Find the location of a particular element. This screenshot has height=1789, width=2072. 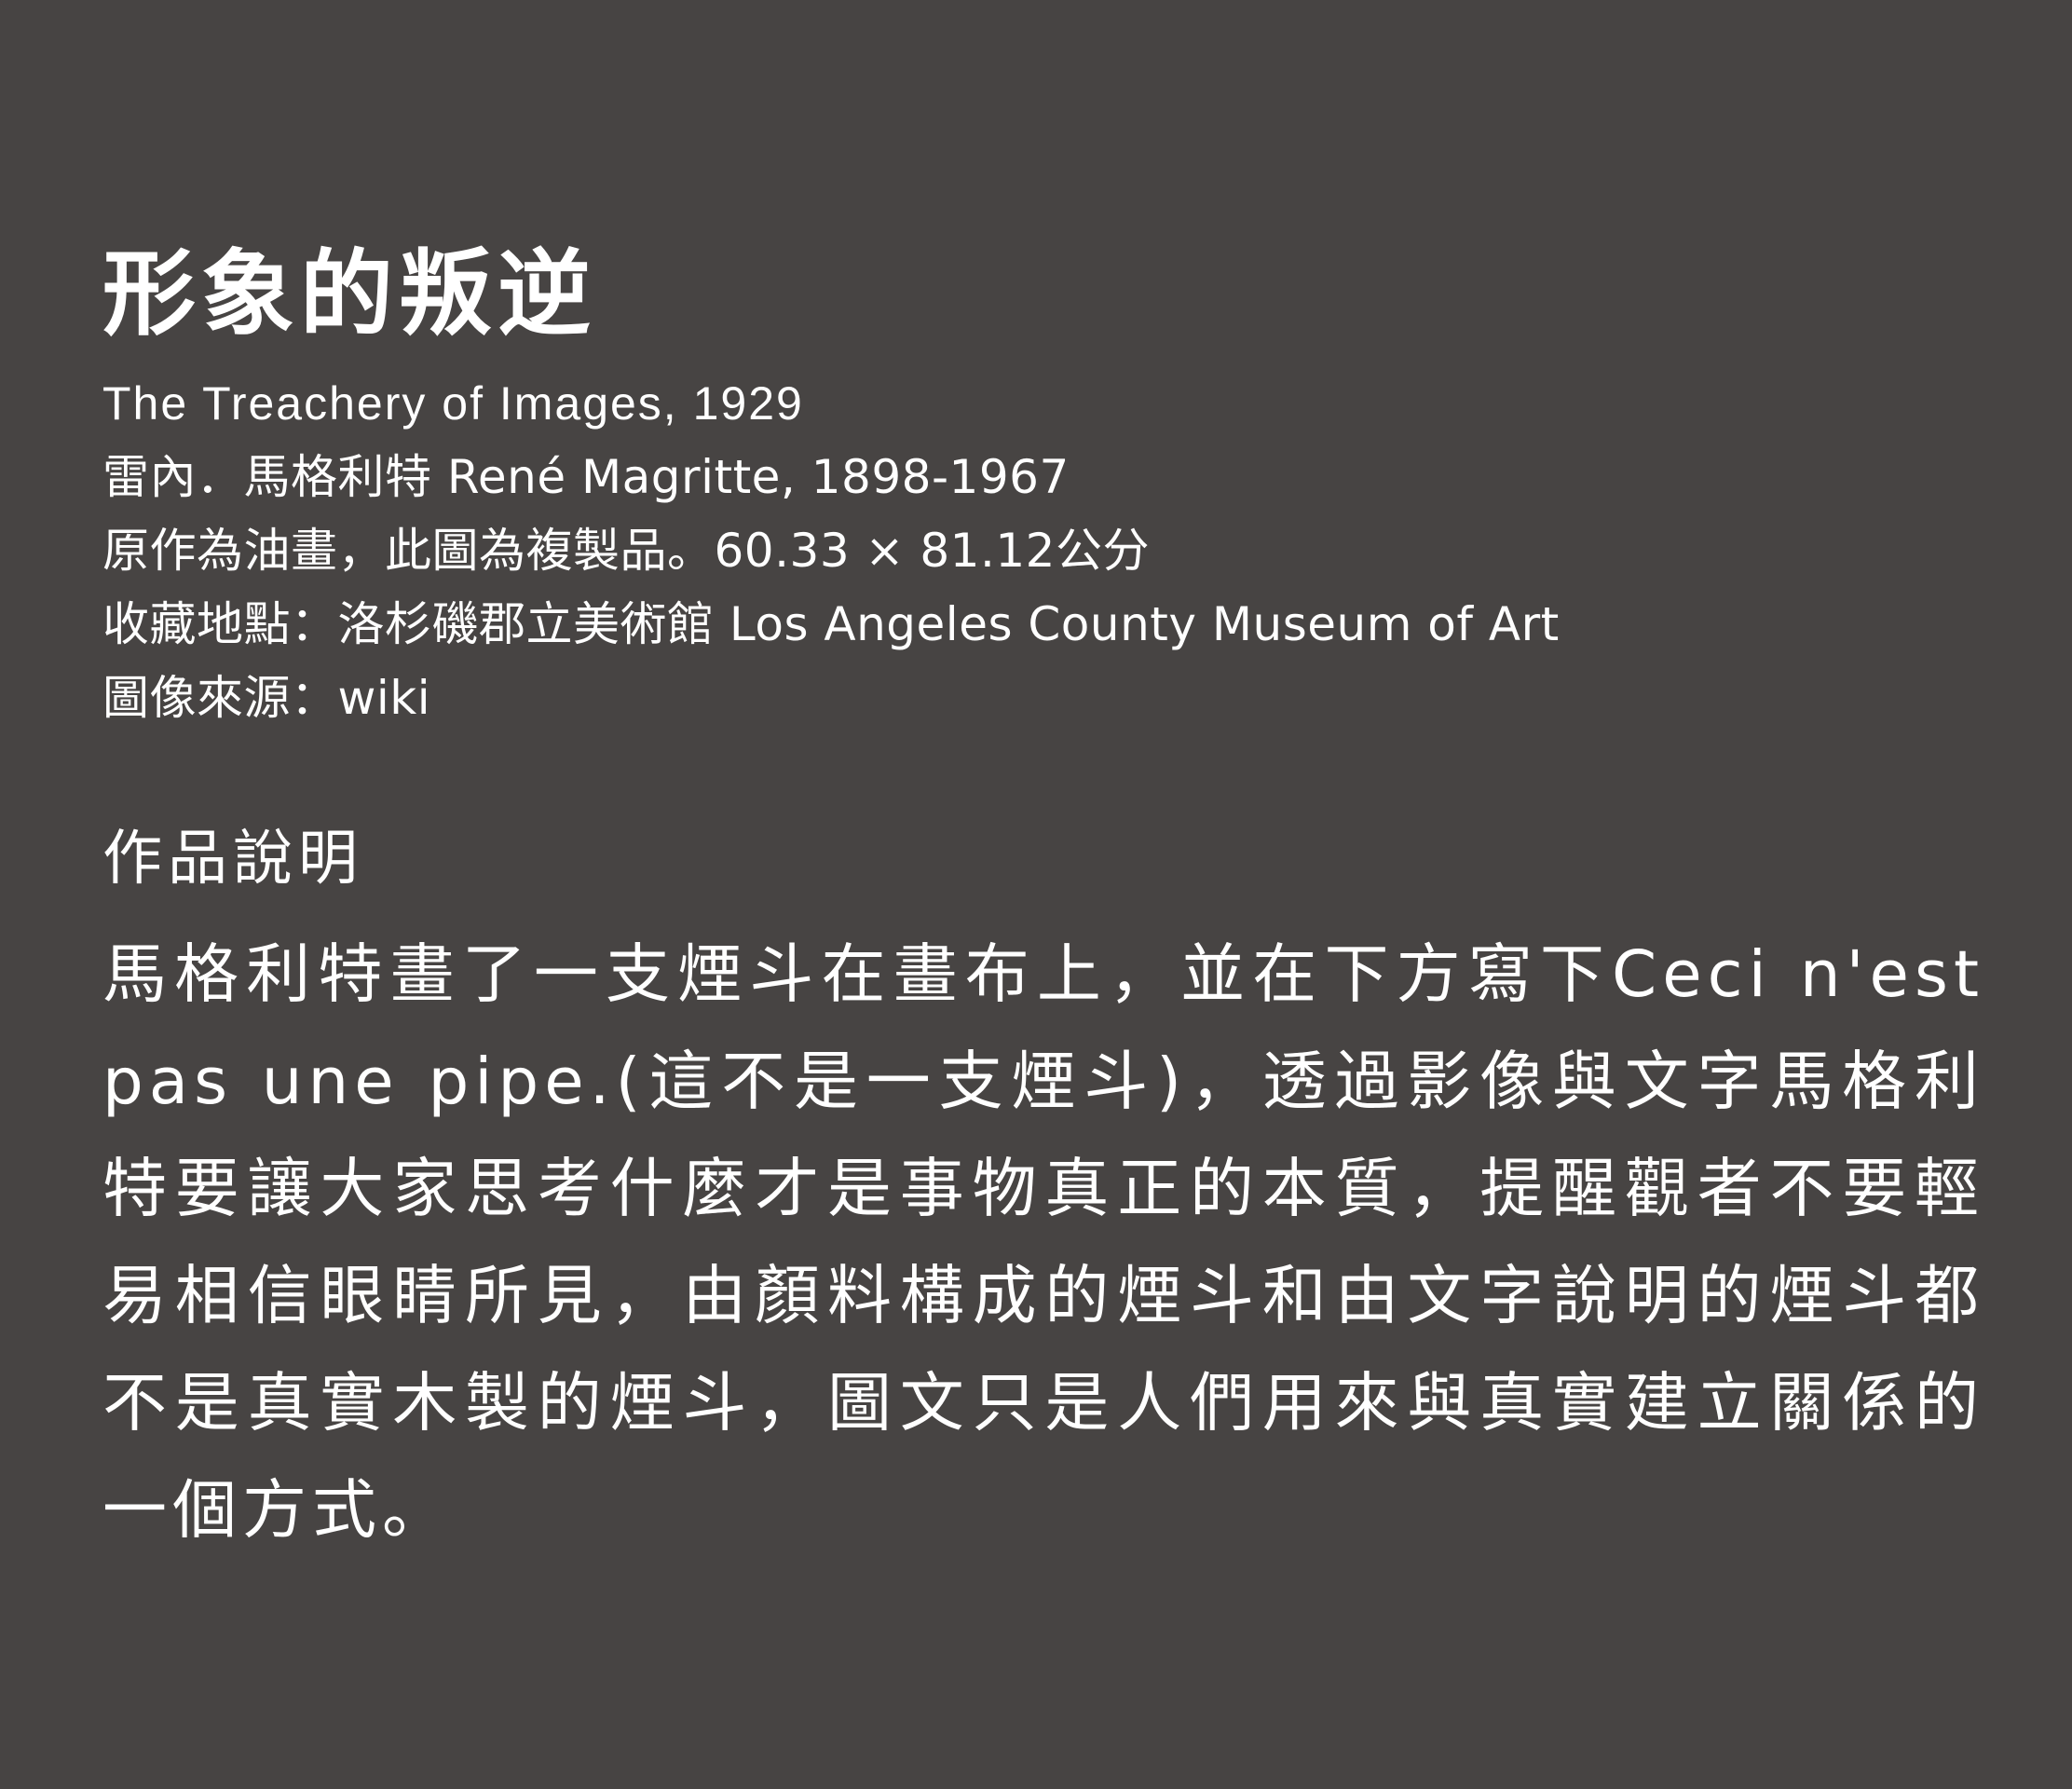

description-heading: 作品說明 is located at coordinates (1043, 859).